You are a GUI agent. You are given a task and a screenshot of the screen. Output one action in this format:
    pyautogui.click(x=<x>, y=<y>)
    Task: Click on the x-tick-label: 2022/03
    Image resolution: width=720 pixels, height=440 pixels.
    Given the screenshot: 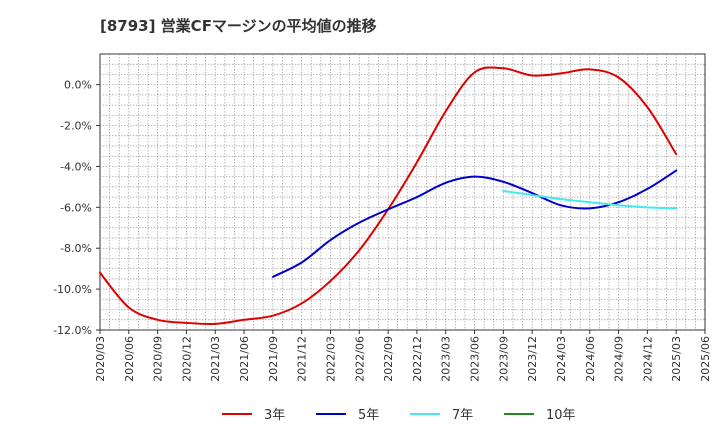 What is the action you would take?
    pyautogui.click(x=330, y=359)
    